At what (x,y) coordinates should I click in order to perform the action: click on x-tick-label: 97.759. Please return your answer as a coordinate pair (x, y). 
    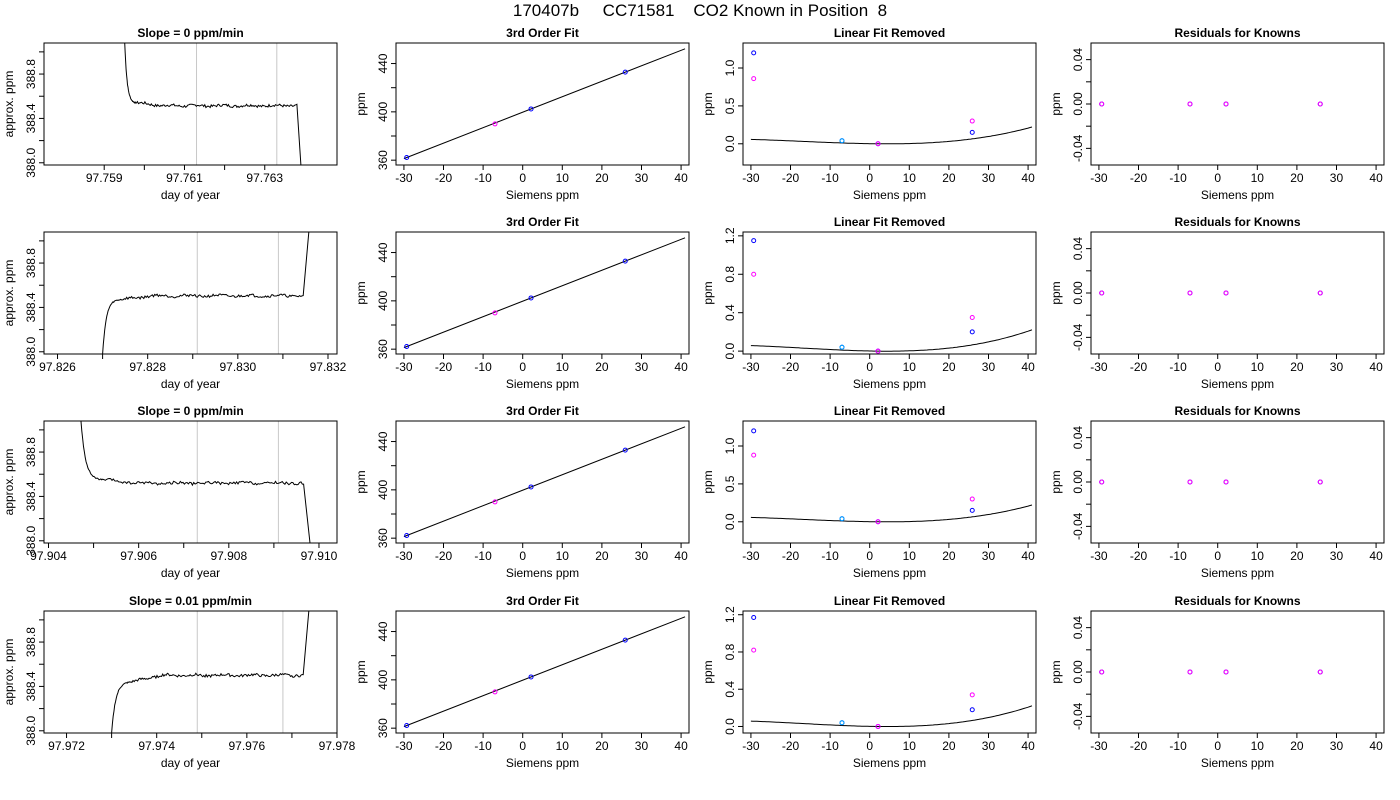
    Looking at the image, I should click on (104, 178).